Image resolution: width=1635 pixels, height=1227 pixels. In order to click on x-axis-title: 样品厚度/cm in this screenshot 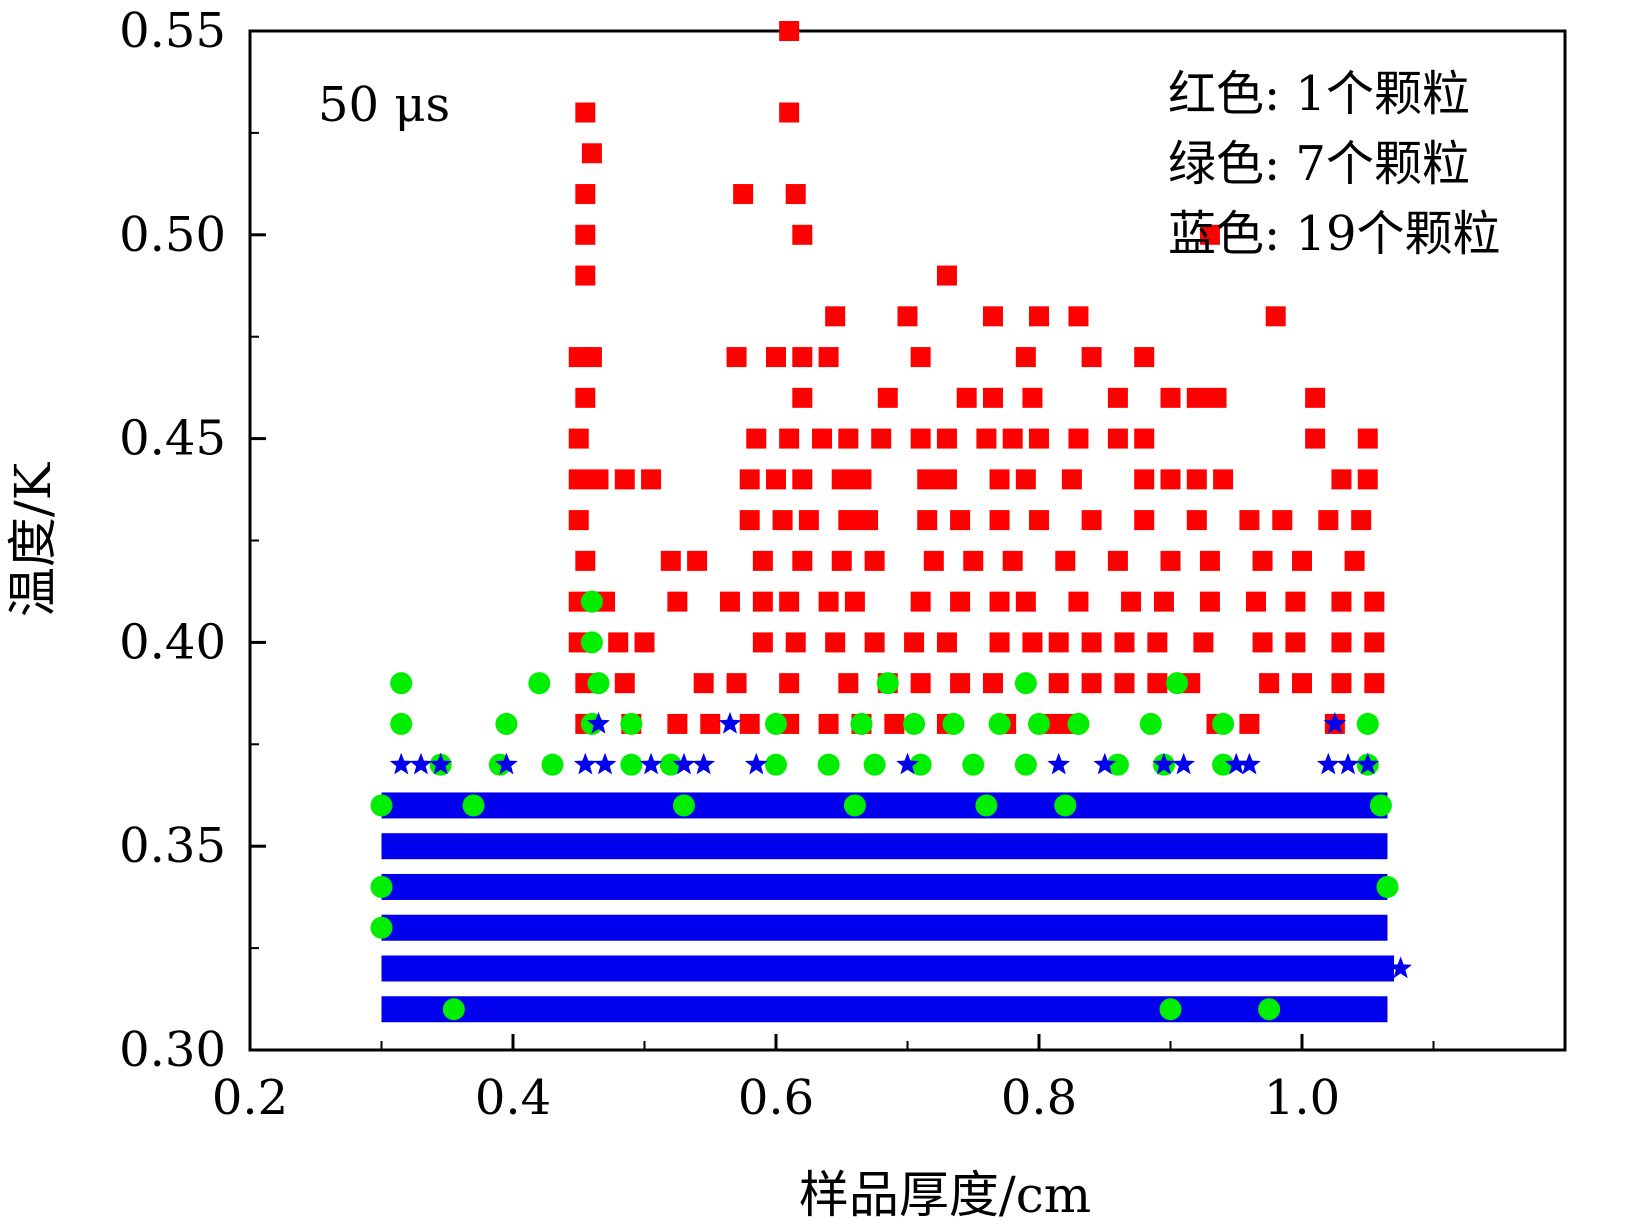, I will do `click(945, 1195)`.